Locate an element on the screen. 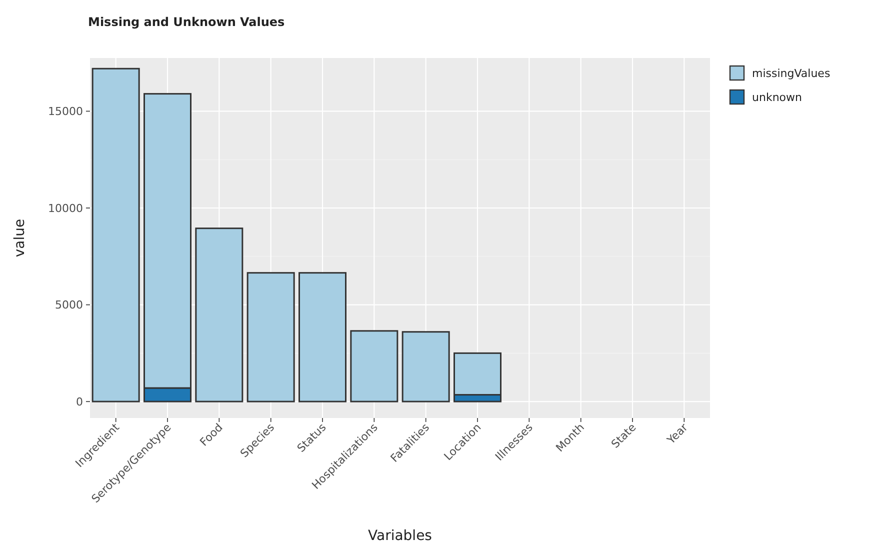  y-tick-label: 15000 is located at coordinates (65, 111).